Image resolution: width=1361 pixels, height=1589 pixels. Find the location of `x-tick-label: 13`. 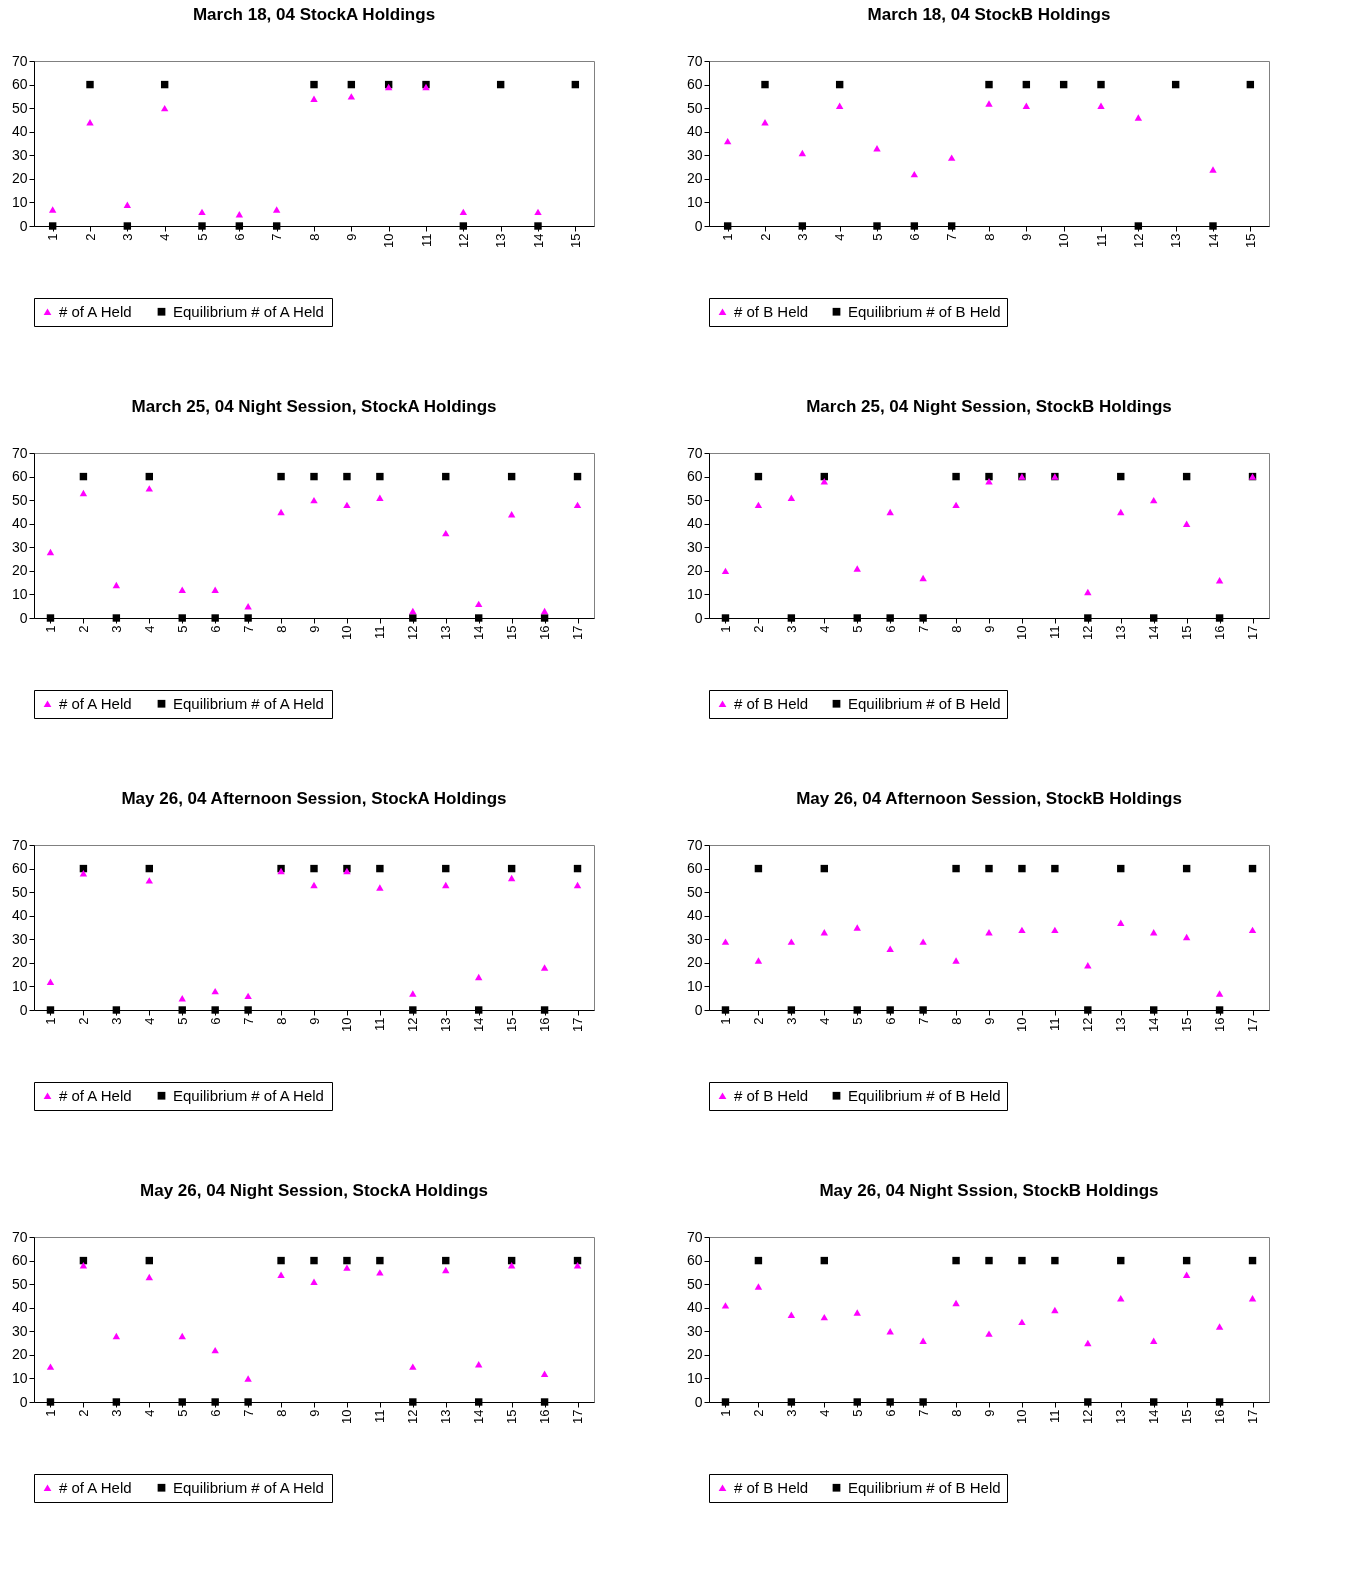

x-tick-label: 13 is located at coordinates (1121, 632).